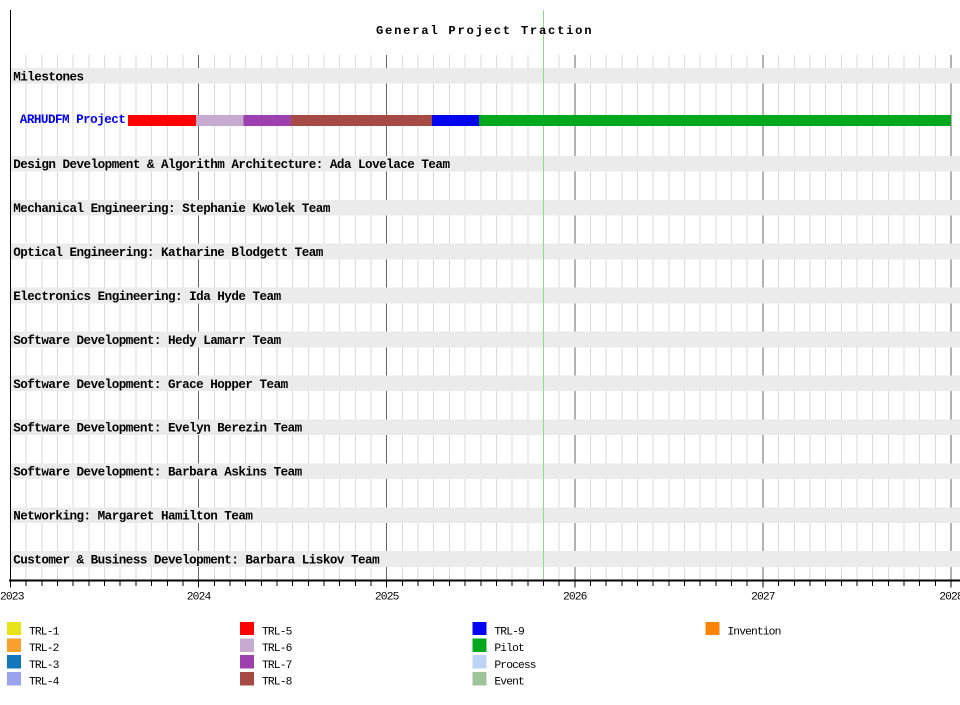 The width and height of the screenshot is (960, 705). Describe the element at coordinates (44, 649) in the screenshot. I see `svg-text: TRL-2` at that location.